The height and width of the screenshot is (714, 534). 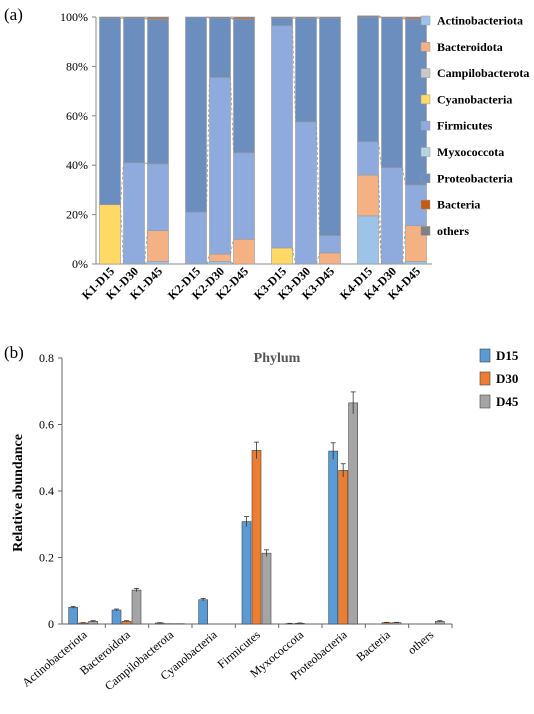 I want to click on panel-b-legend: D15 D30 D45, so click(x=499, y=378).